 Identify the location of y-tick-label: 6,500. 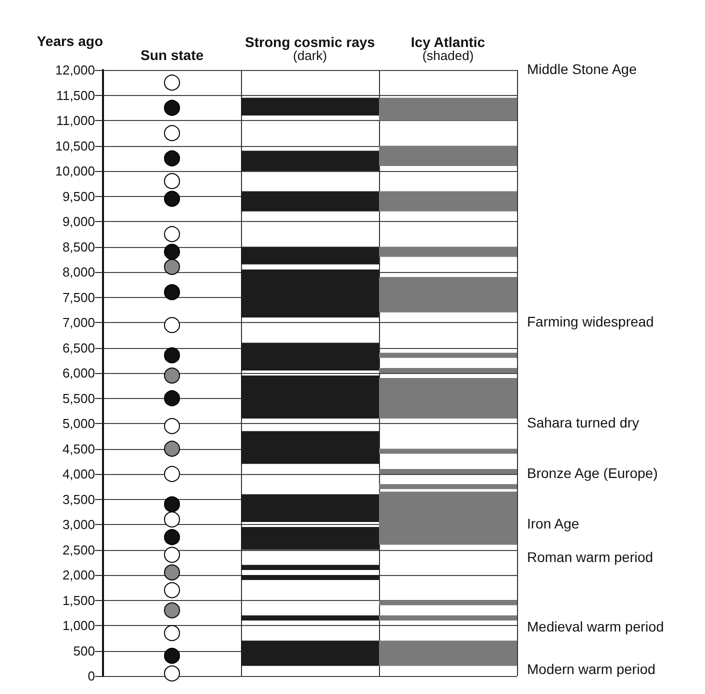
(78, 348).